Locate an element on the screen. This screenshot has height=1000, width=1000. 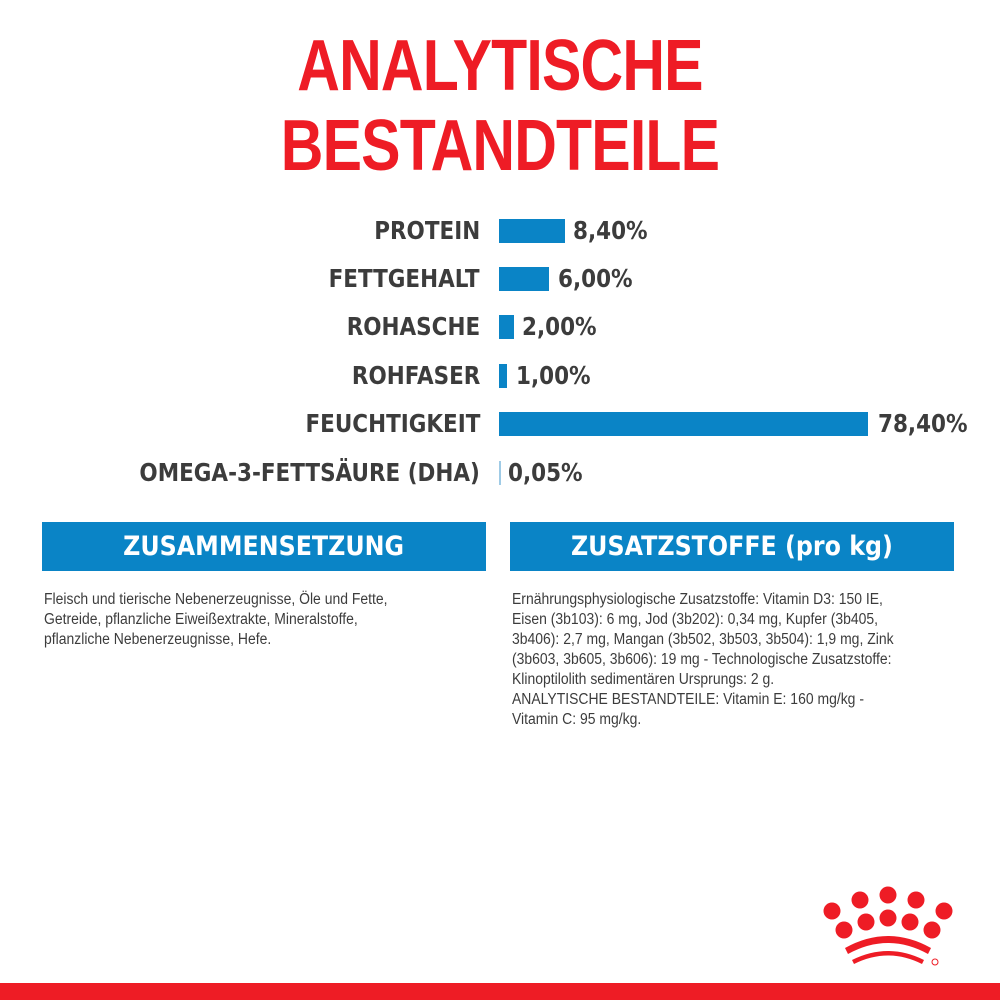
text-line: pflanzliche Nebenerzeugnisse, Hefe. is located at coordinates (158, 639).